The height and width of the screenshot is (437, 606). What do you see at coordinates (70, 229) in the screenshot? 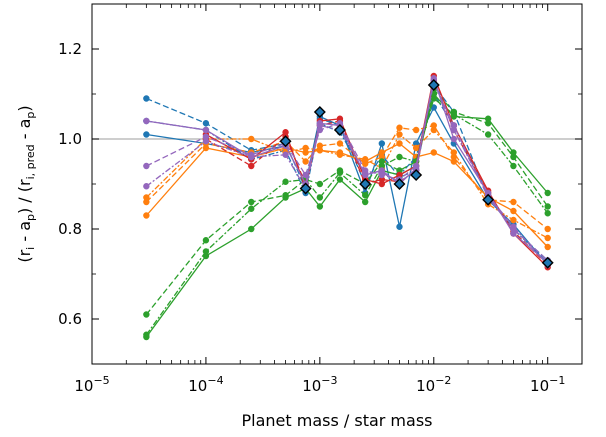
I see `y-tick-label: 0.8` at bounding box center [70, 229].